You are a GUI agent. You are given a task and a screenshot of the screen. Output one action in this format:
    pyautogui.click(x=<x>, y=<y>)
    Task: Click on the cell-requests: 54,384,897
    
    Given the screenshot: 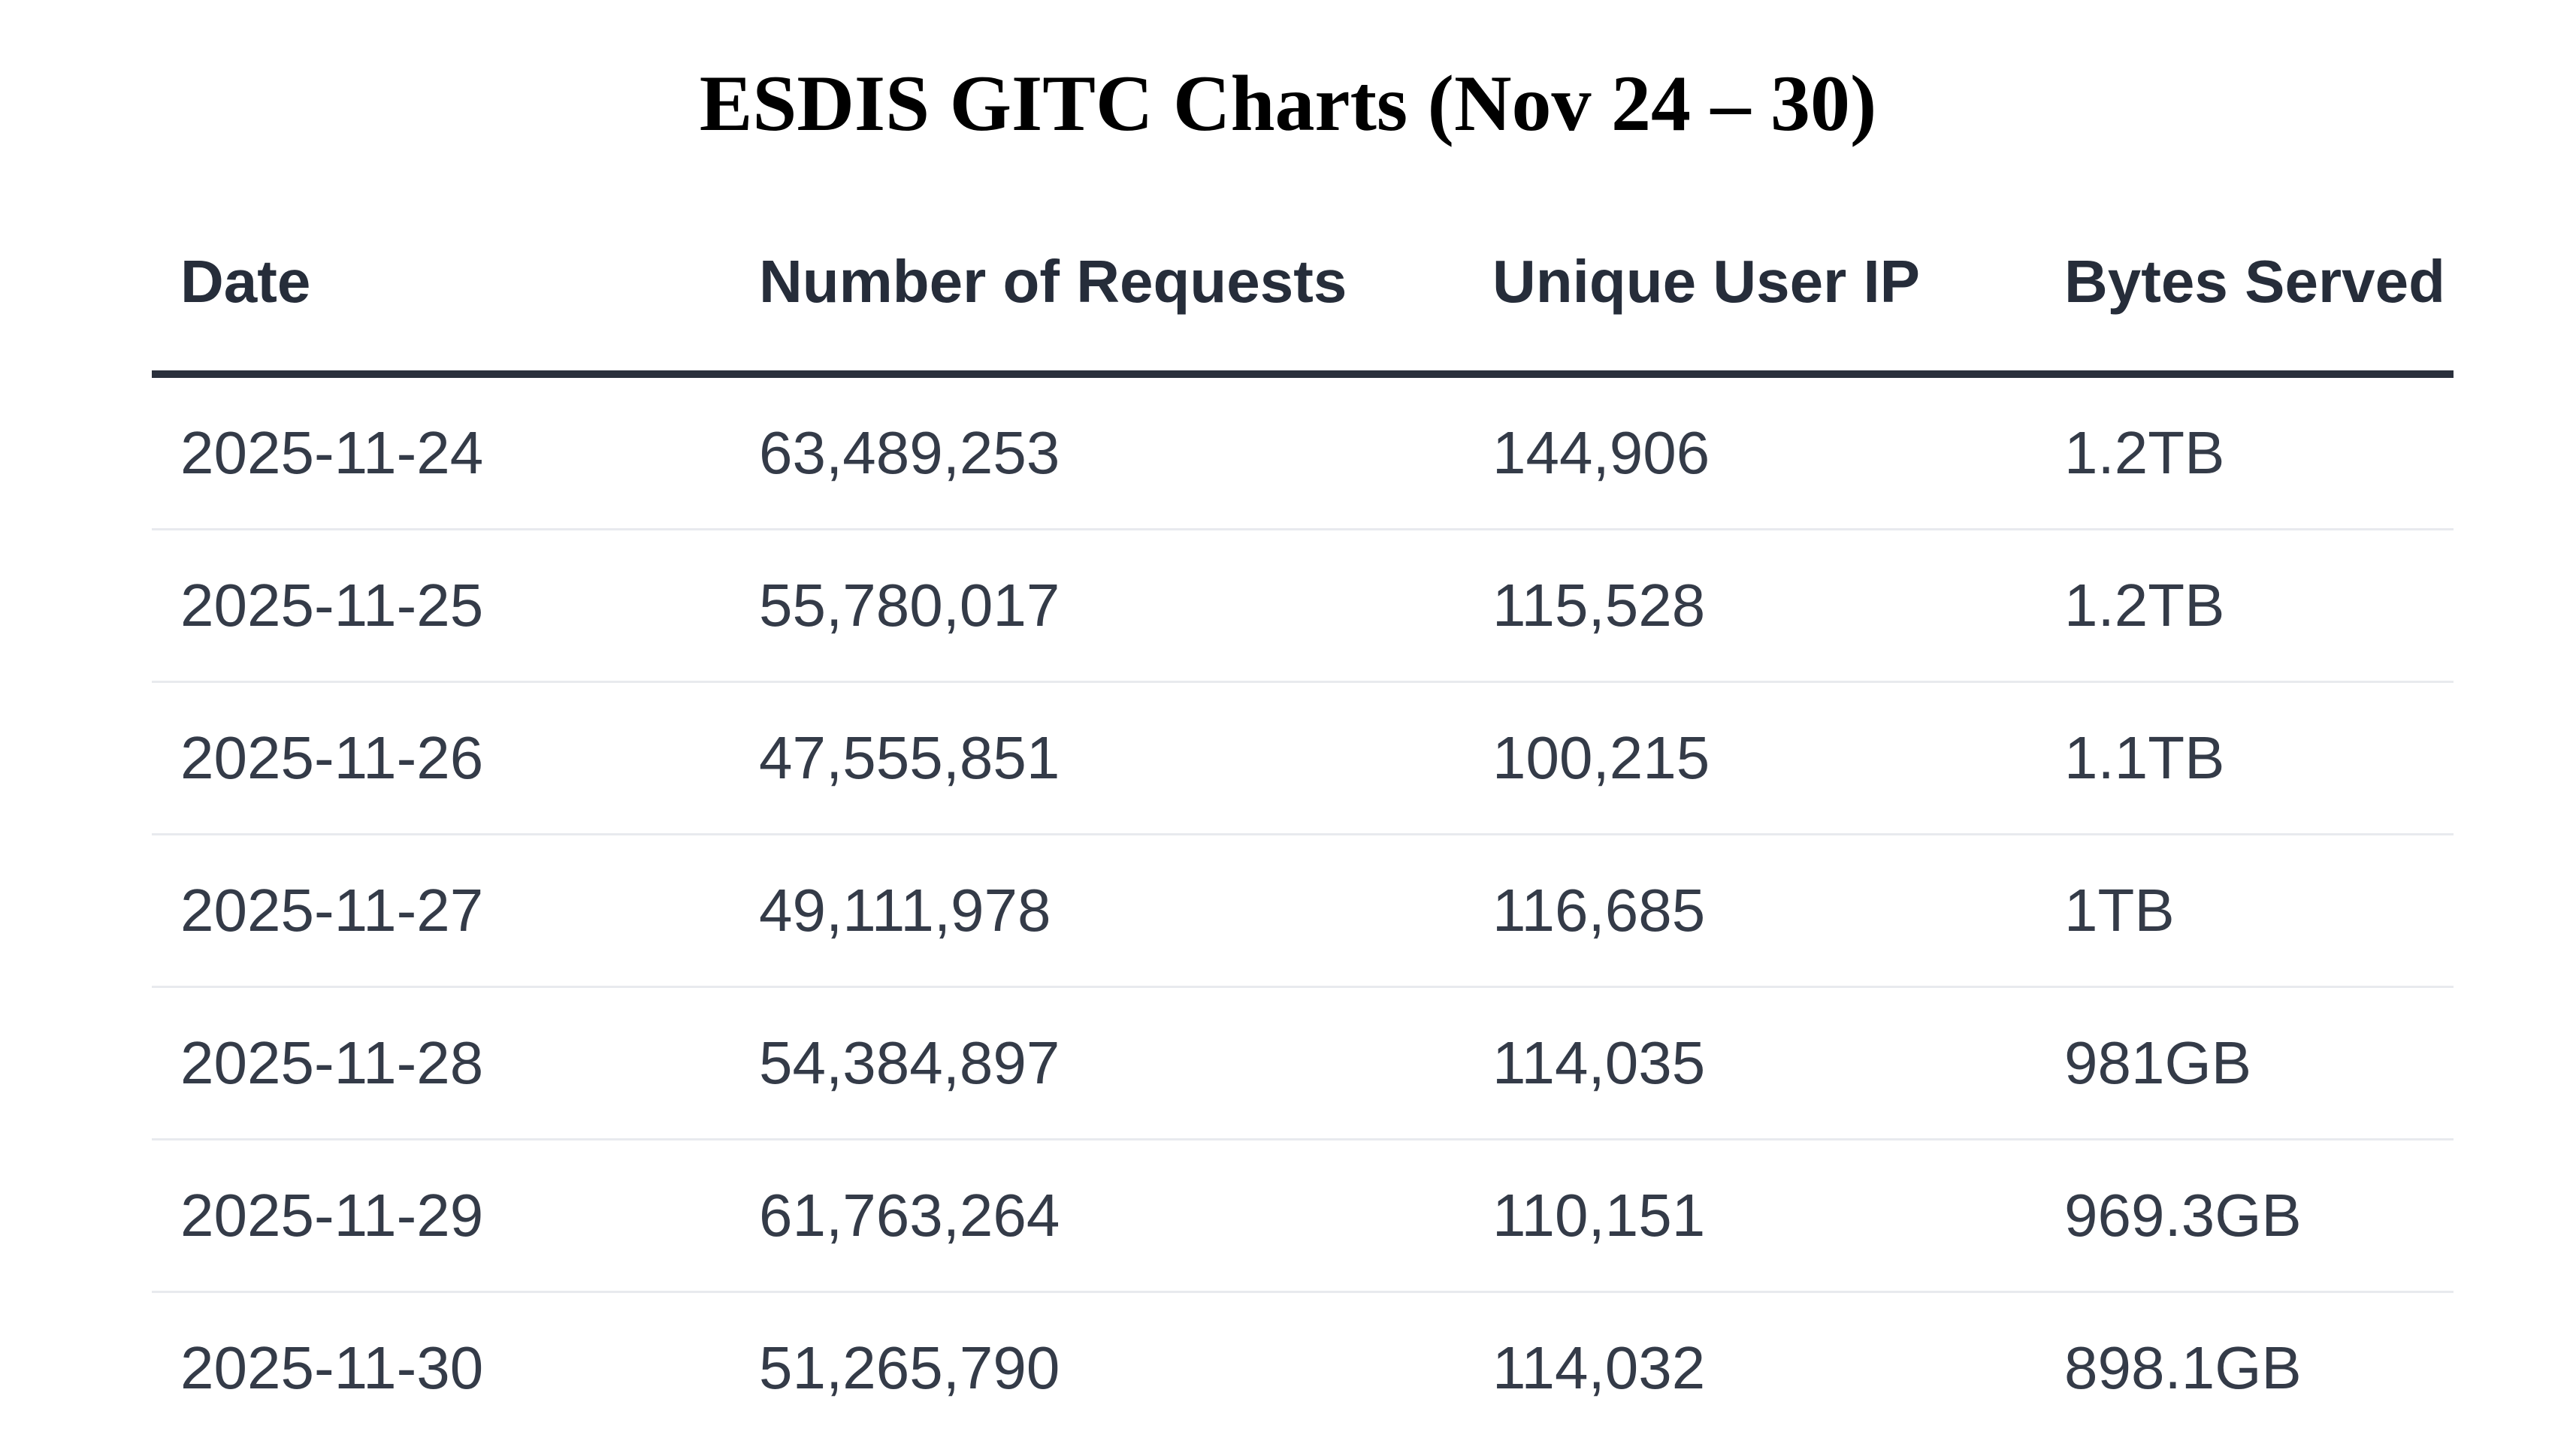 What is the action you would take?
    pyautogui.click(x=1125, y=1062)
    